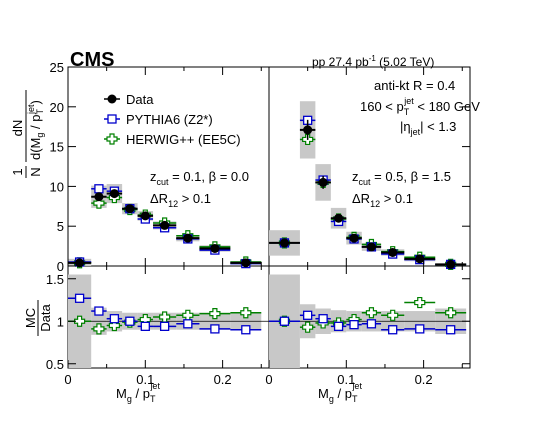 This screenshot has width=540, height=436. I want to click on left-top-ytick-label-2: 10, so click(57, 186).